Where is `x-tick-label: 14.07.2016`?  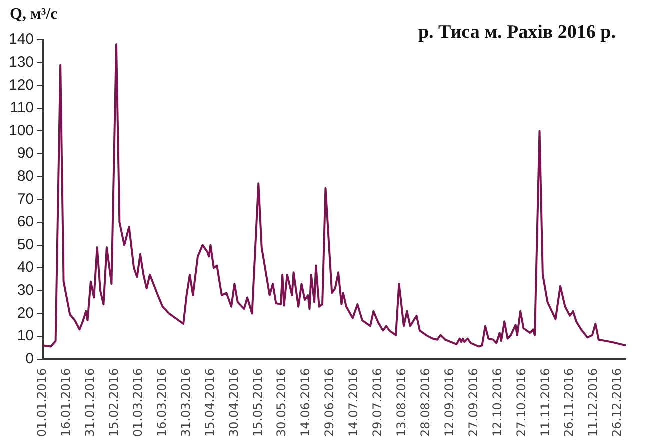 x-tick-label: 14.07.2016 is located at coordinates (353, 403).